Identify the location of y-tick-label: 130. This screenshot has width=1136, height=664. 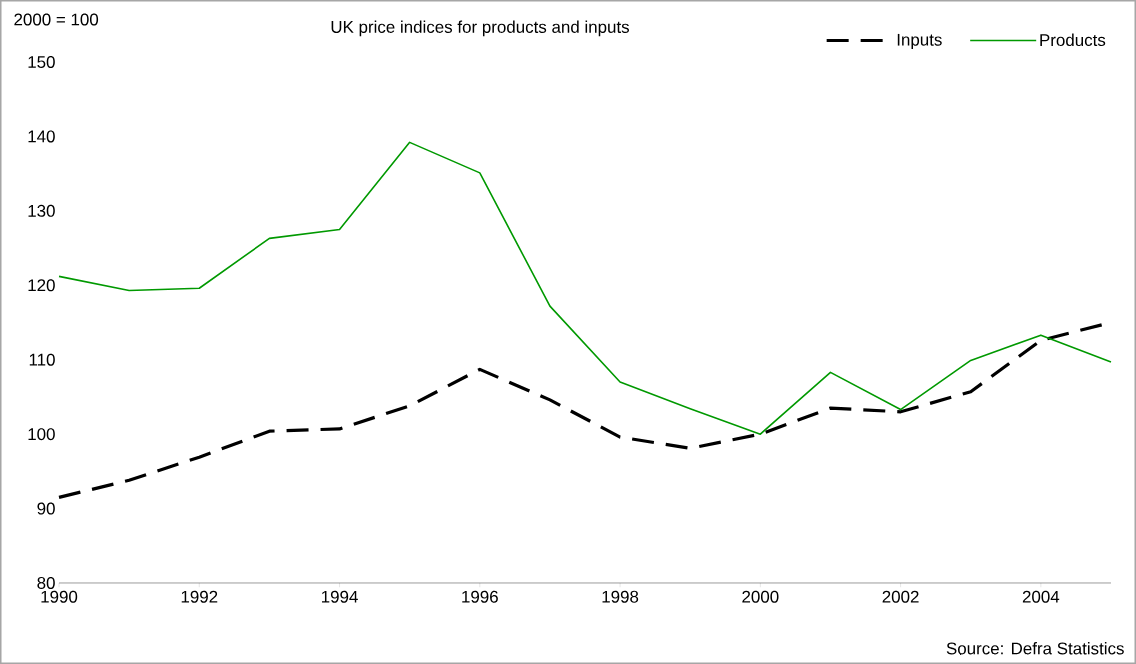
(41, 210).